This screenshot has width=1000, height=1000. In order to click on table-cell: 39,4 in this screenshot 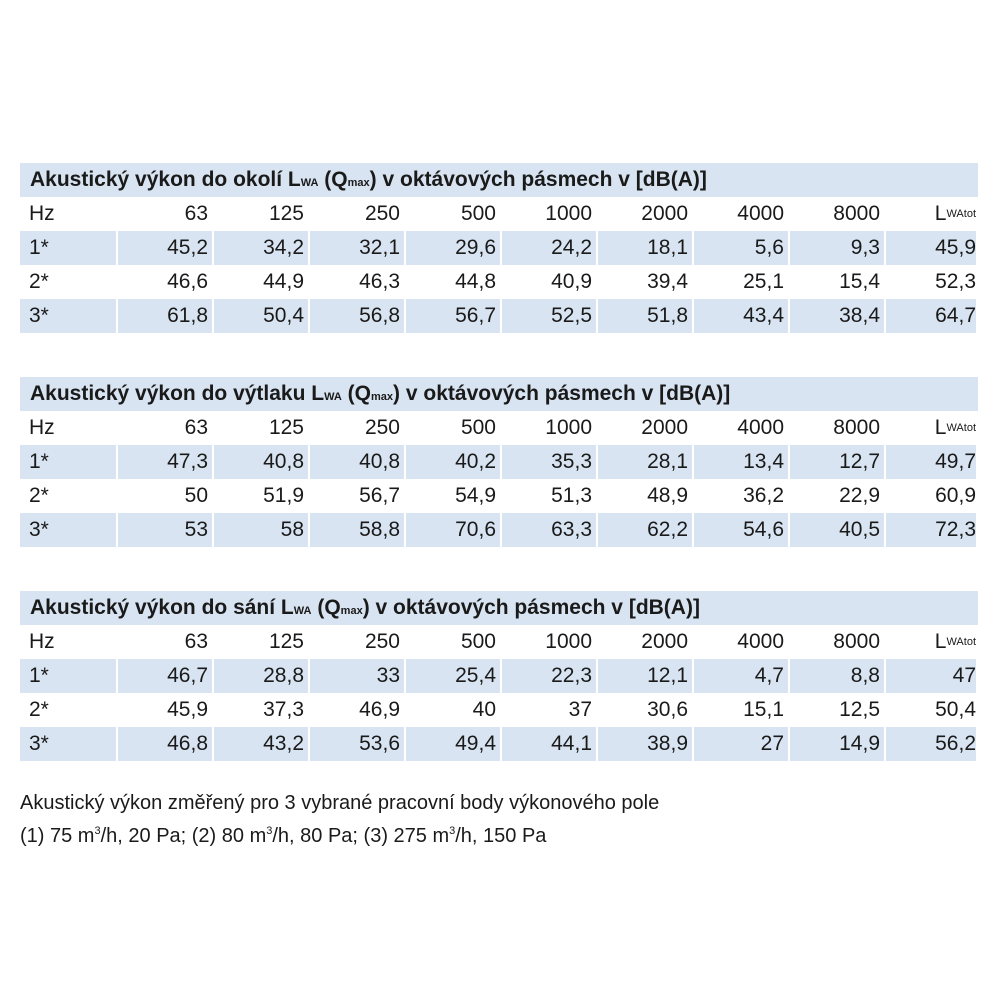, I will do `click(667, 281)`.